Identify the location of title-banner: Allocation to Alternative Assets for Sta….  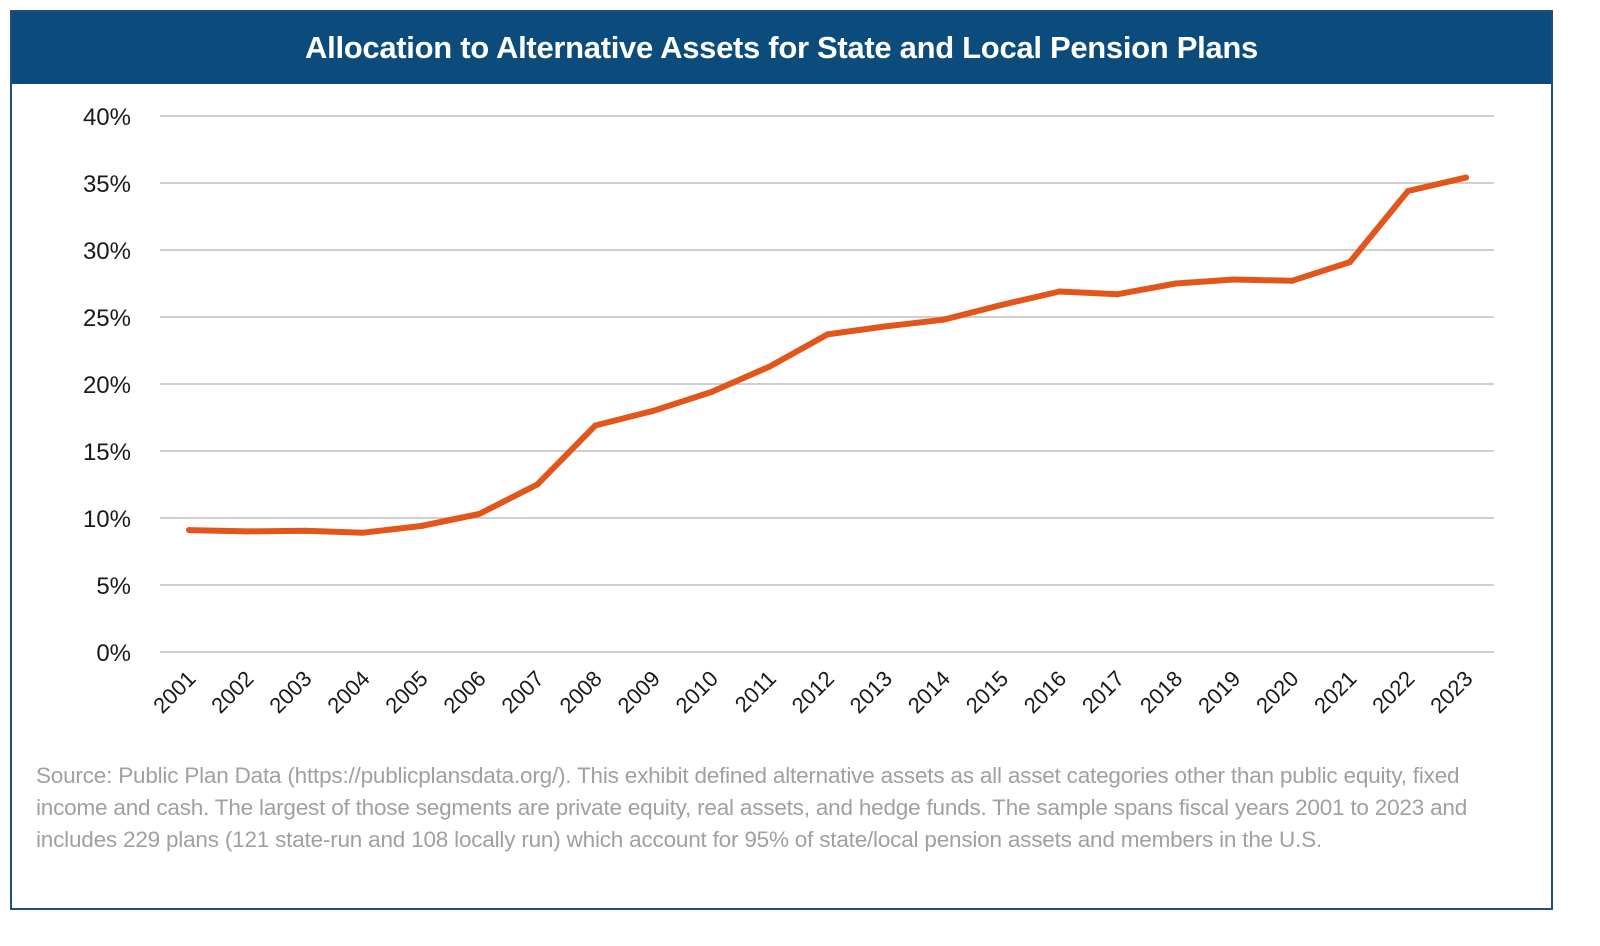
(781, 48).